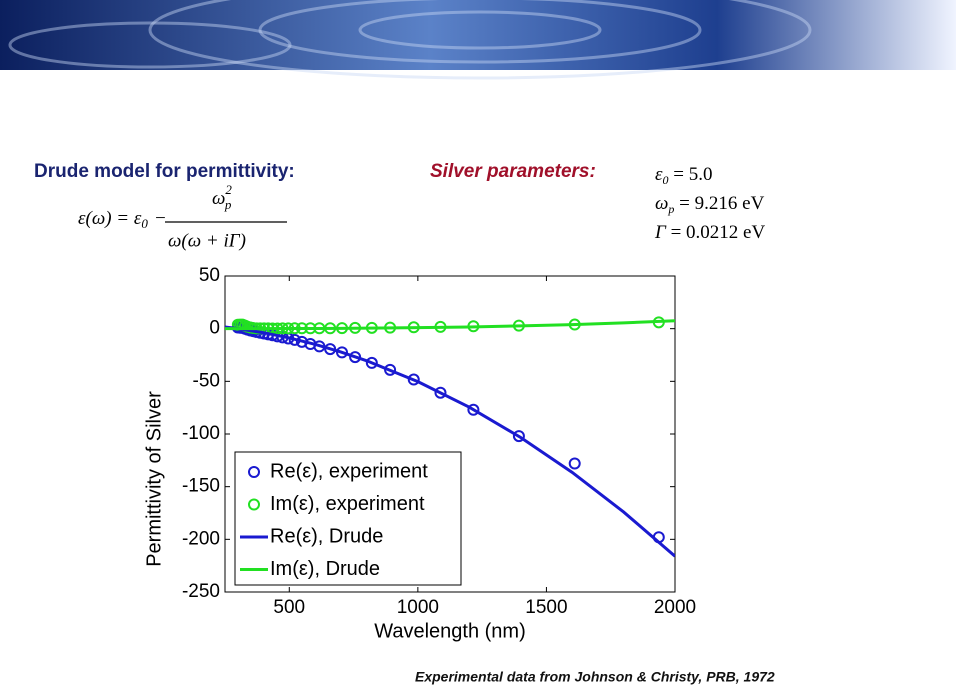 The height and width of the screenshot is (691, 956). I want to click on x-tick-label: 2000, so click(675, 607).